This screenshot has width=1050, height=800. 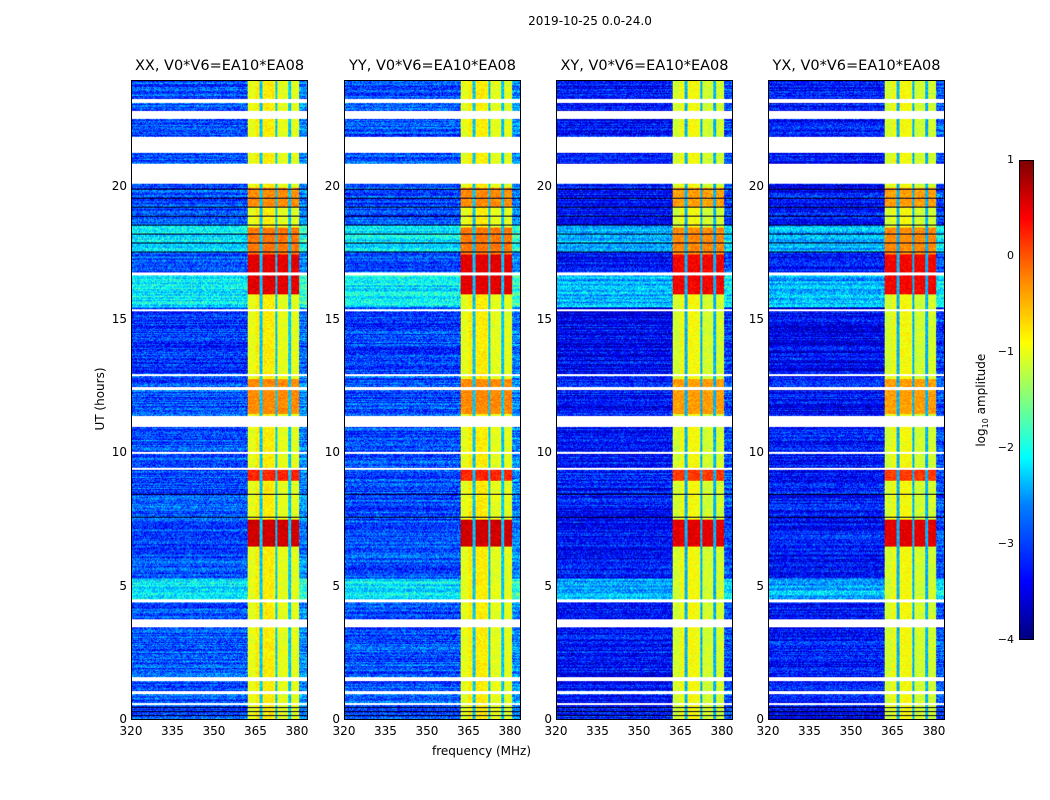 I want to click on colorbar, so click(x=1026, y=400).